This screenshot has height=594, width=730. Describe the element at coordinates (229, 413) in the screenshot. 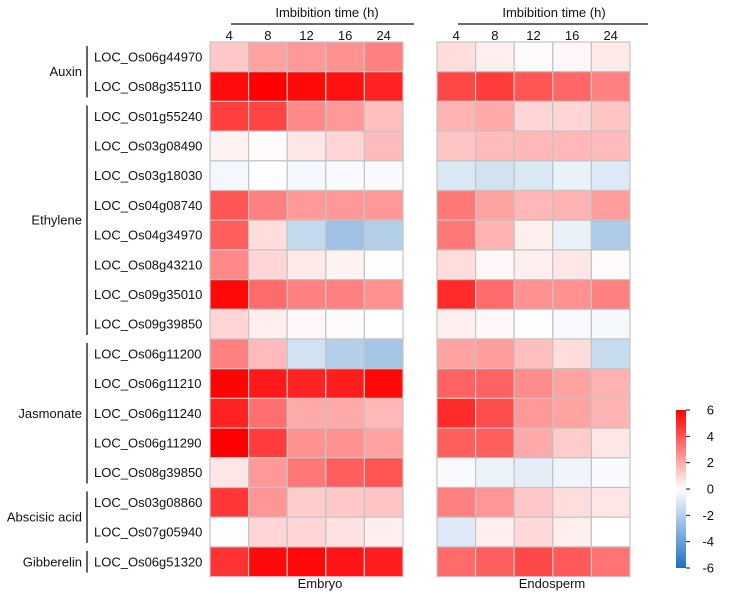

I see `heatmap-cell-embryo-LOC_Os06g11240-4h` at that location.